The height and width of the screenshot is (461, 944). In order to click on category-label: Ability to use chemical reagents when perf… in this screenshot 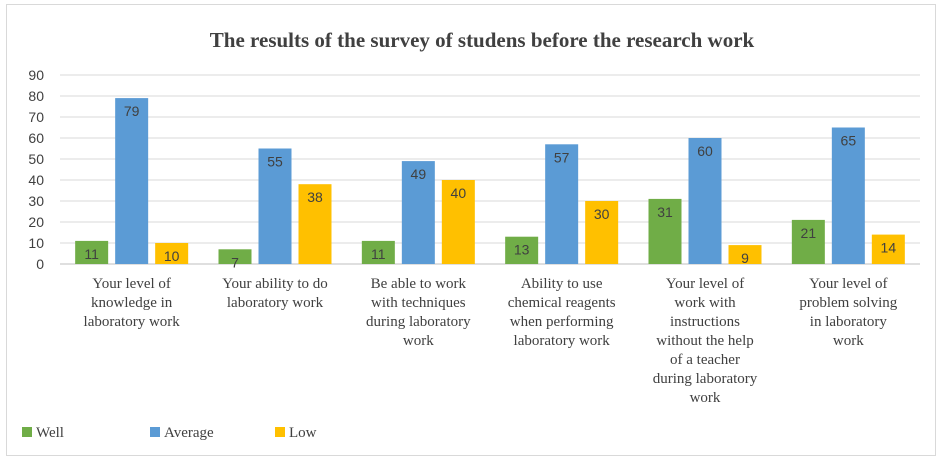, I will do `click(562, 312)`.